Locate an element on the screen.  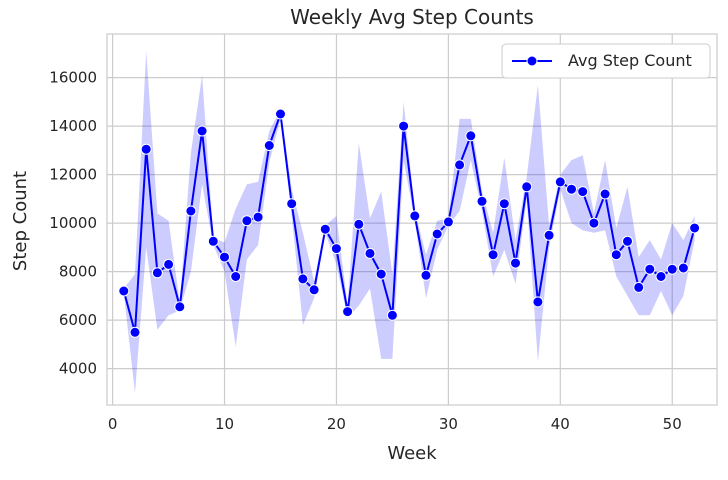
y-tick-label: 8000 is located at coordinates (78, 272).